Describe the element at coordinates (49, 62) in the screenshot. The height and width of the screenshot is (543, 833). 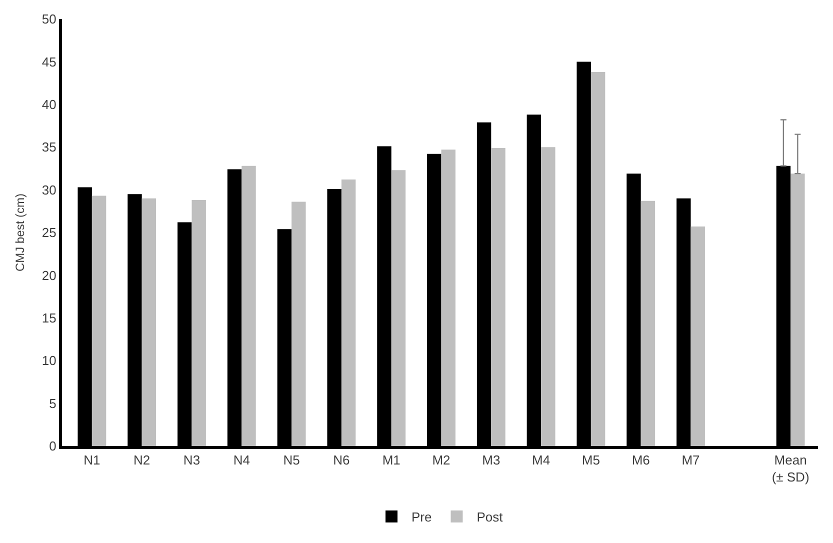
I see `y-tick-label: 45` at that location.